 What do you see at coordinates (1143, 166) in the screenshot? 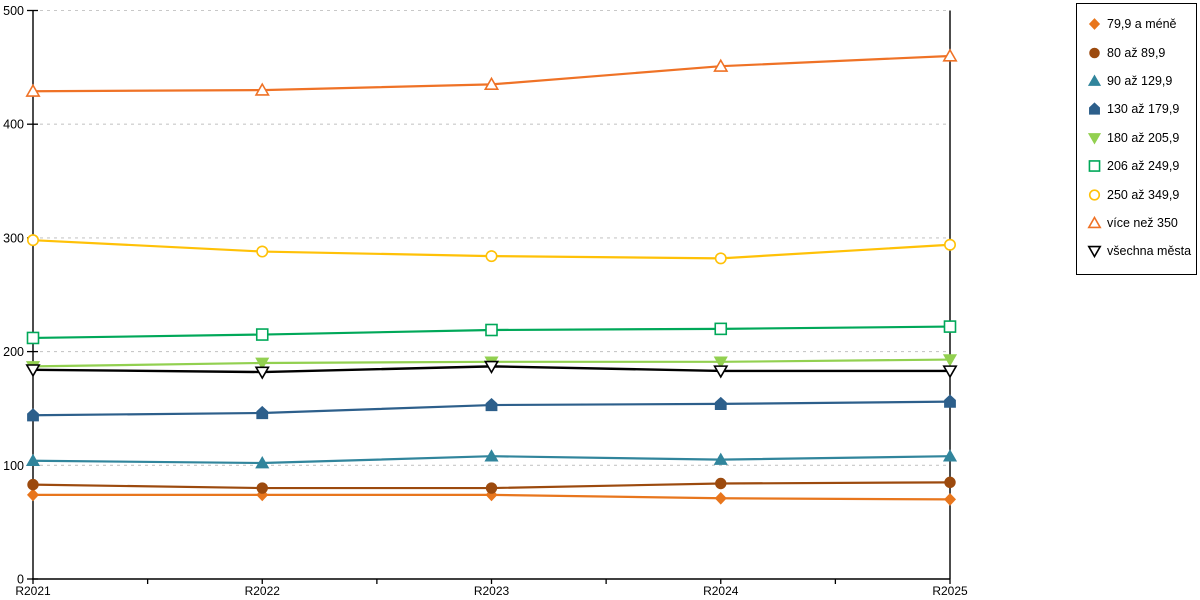
I see `legend-label: 206 až 249,9` at bounding box center [1143, 166].